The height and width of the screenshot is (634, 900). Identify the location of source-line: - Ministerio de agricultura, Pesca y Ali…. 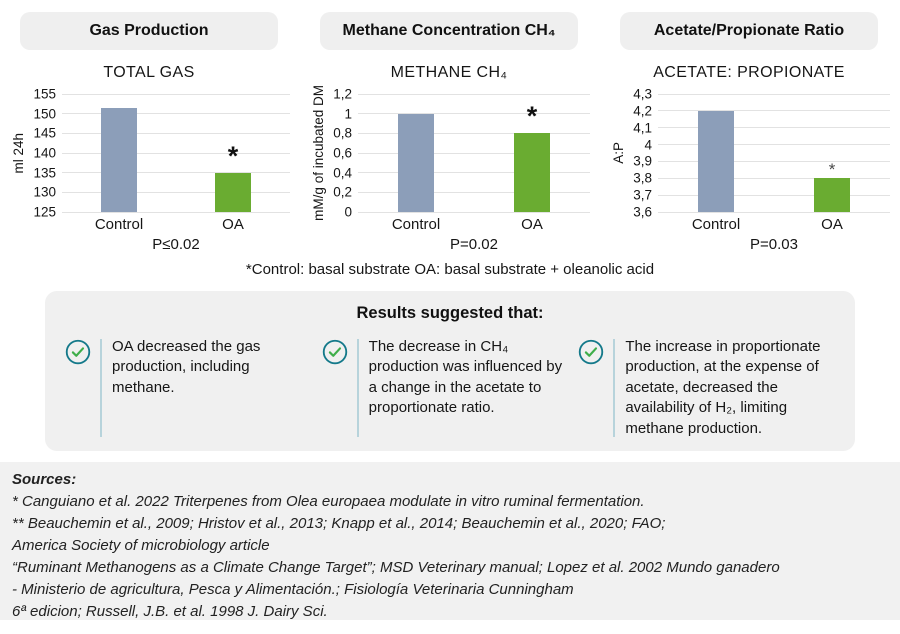
(293, 589).